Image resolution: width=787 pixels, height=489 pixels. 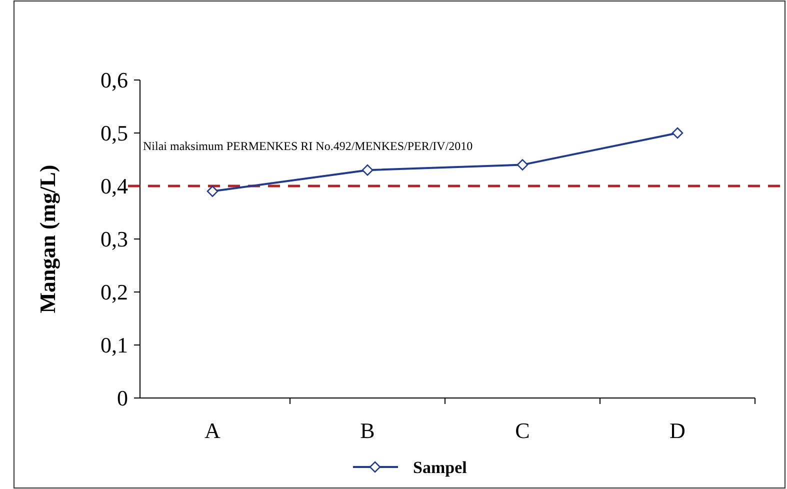 I want to click on y-tick-label: 0,4, so click(x=114, y=186).